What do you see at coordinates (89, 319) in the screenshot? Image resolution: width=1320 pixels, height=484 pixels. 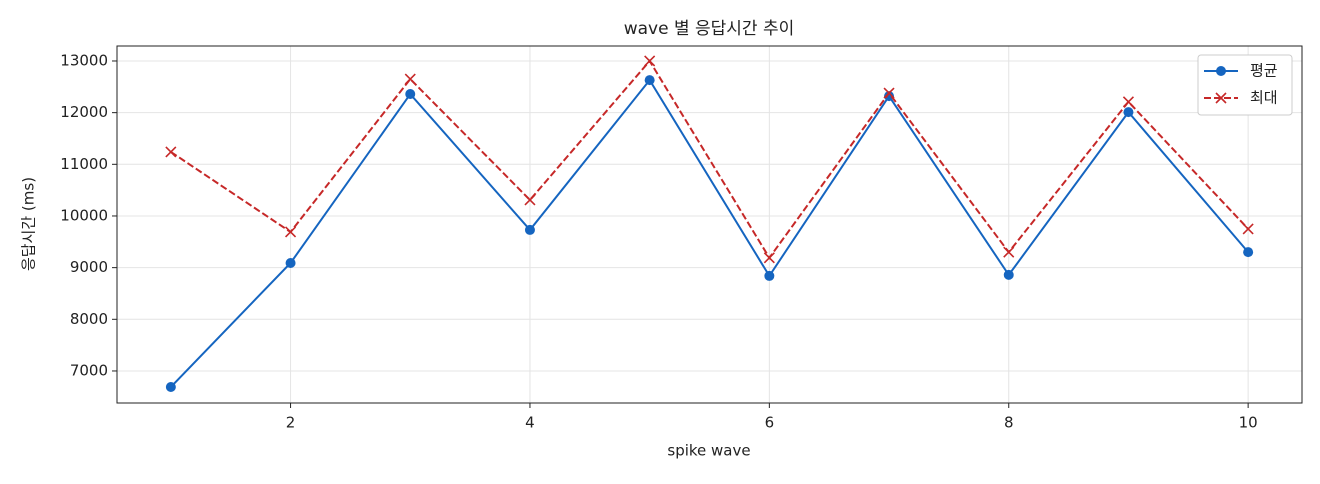 I see `y-tick-label: 8000` at bounding box center [89, 319].